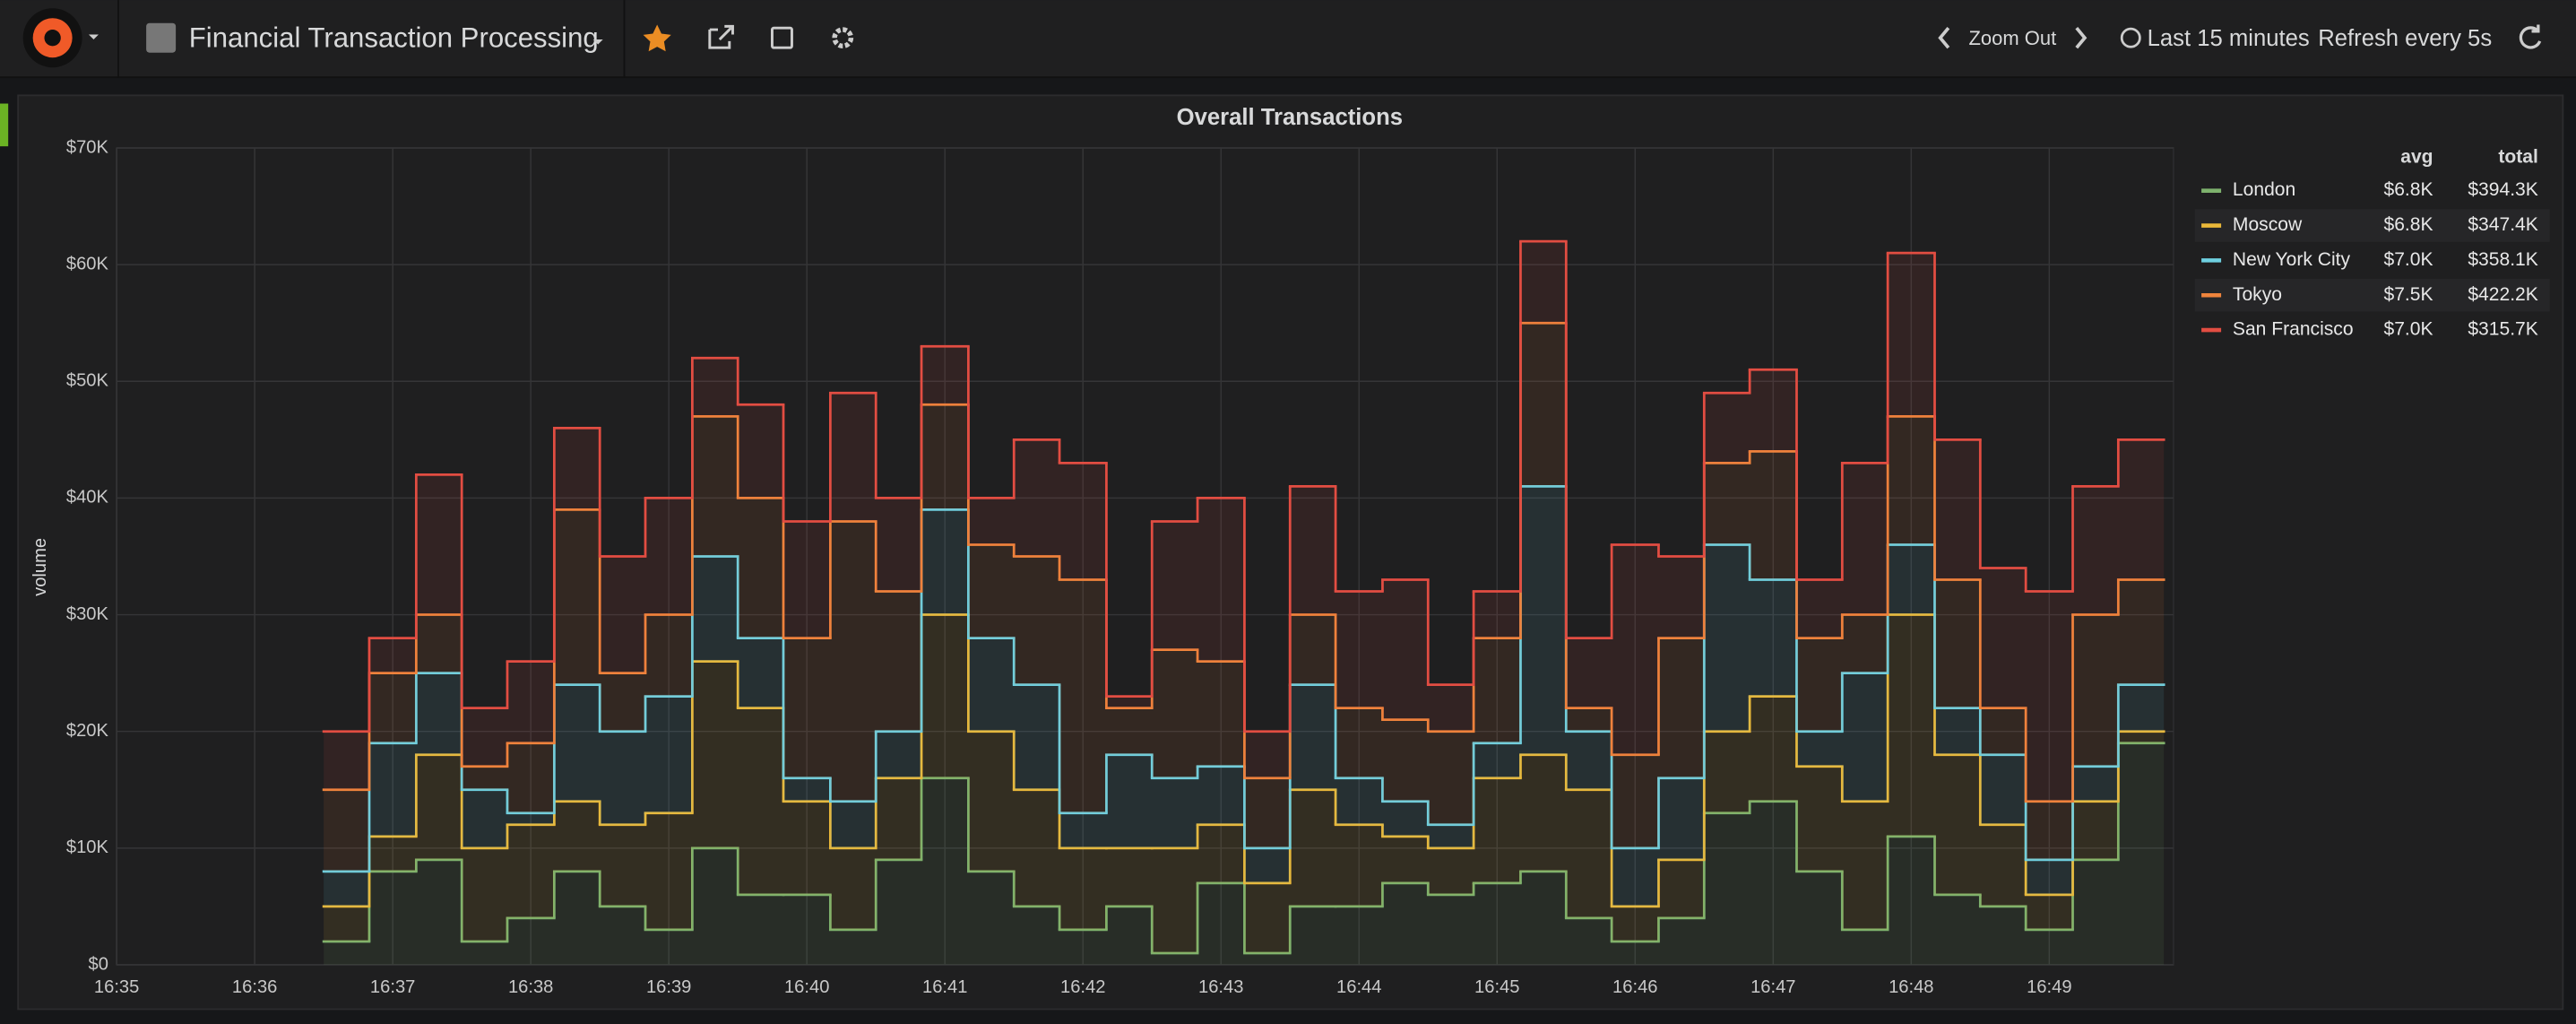 Image resolution: width=2576 pixels, height=1024 pixels. I want to click on x-tick-label: 16:36, so click(254, 987).